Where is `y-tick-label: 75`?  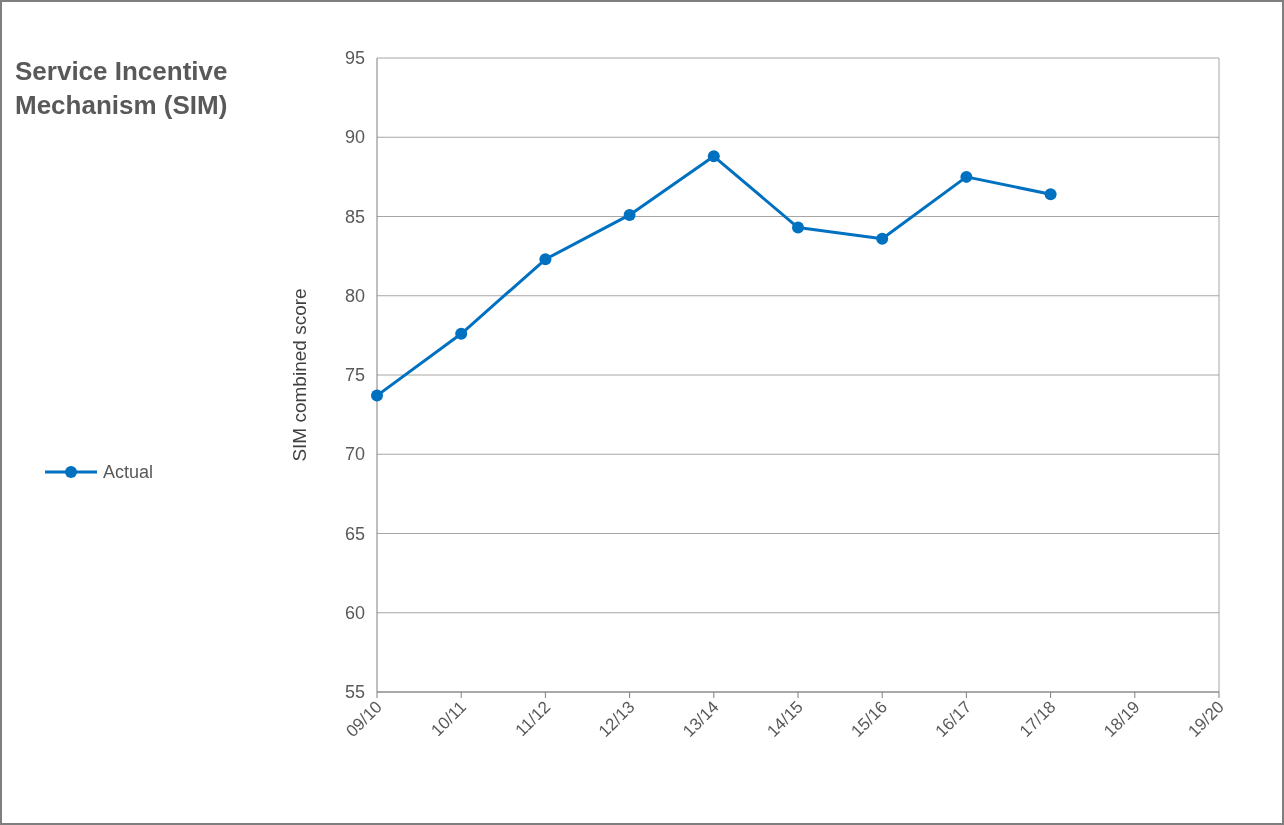
y-tick-label: 75 is located at coordinates (354, 375).